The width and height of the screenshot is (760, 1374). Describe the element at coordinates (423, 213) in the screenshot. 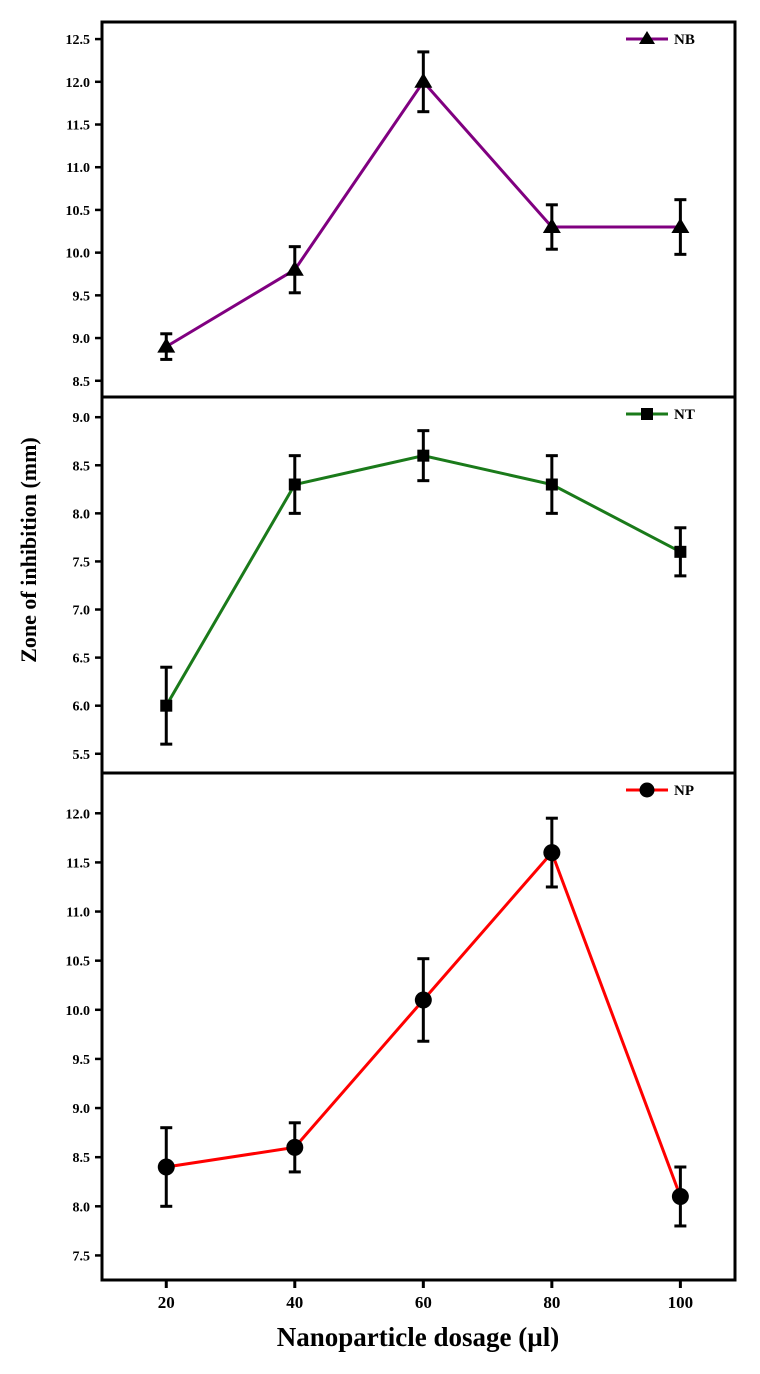

I see `series-line-NB` at that location.